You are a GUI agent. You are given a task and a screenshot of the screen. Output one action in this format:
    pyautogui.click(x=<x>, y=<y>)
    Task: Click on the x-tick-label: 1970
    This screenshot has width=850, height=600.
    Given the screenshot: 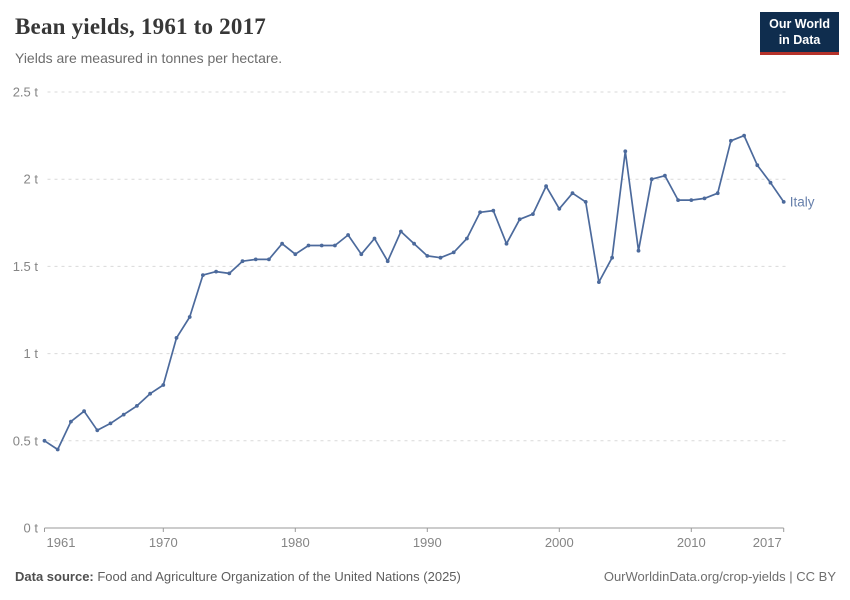 What is the action you would take?
    pyautogui.click(x=163, y=542)
    